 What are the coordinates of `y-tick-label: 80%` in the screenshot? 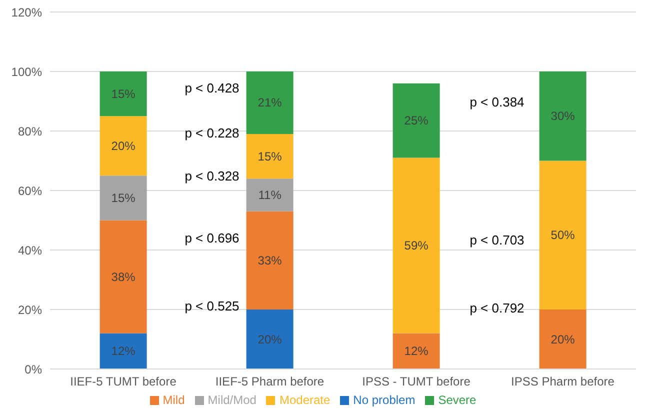 It's located at (30, 131).